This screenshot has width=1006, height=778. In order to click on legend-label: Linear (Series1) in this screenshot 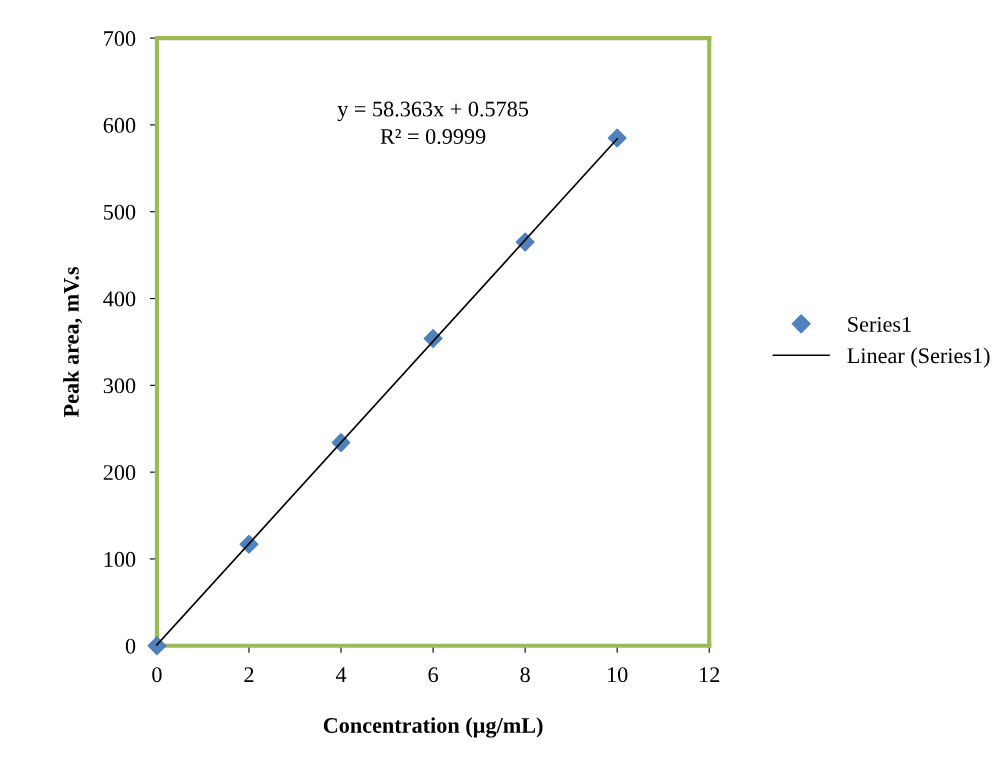, I will do `click(918, 357)`.